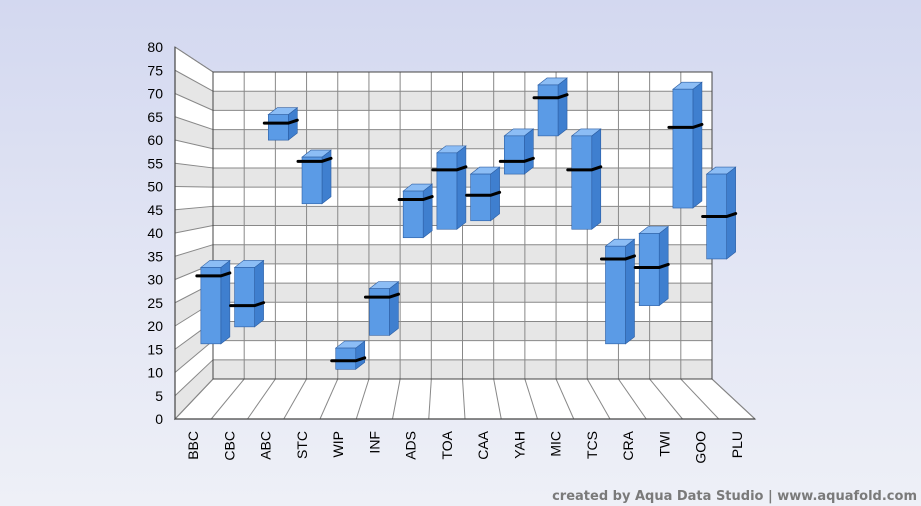 The height and width of the screenshot is (506, 921). I want to click on box-abc, so click(278, 127).